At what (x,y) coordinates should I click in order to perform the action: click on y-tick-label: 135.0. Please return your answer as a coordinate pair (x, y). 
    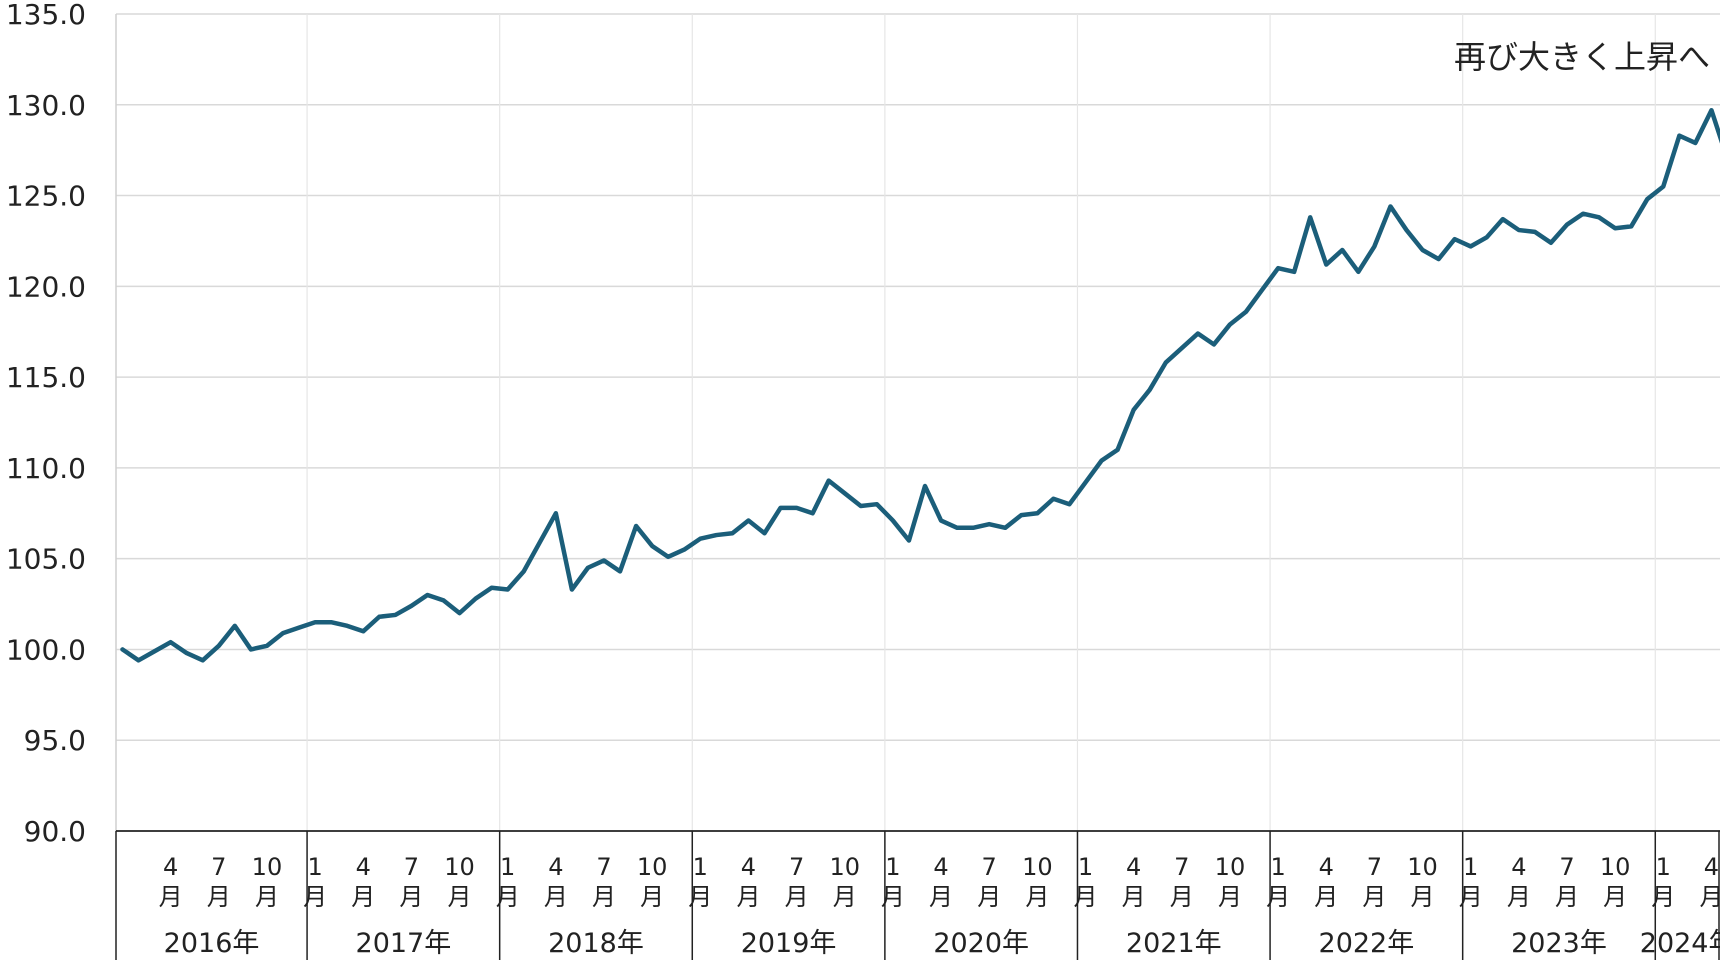
    Looking at the image, I should click on (46, 15).